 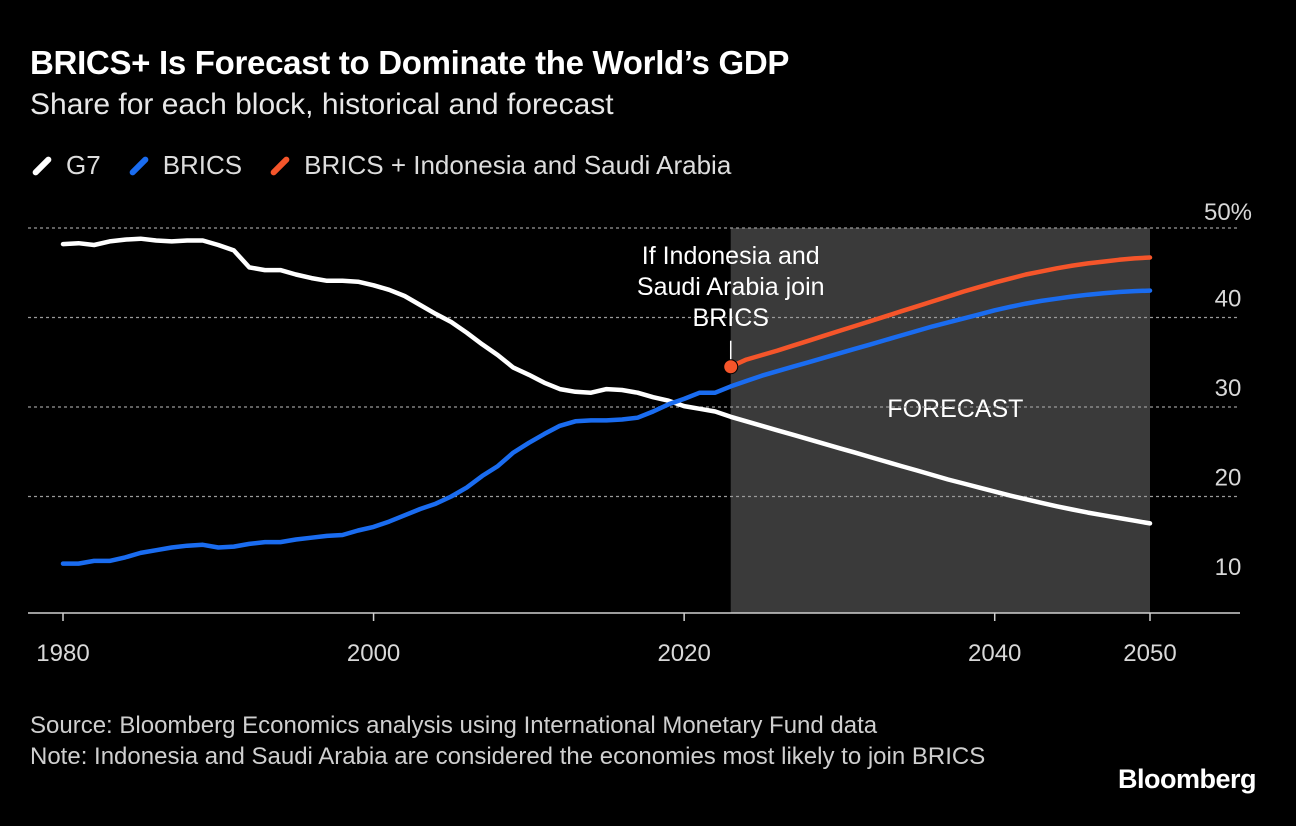 I want to click on y-tick-label: 20, so click(x=1228, y=478).